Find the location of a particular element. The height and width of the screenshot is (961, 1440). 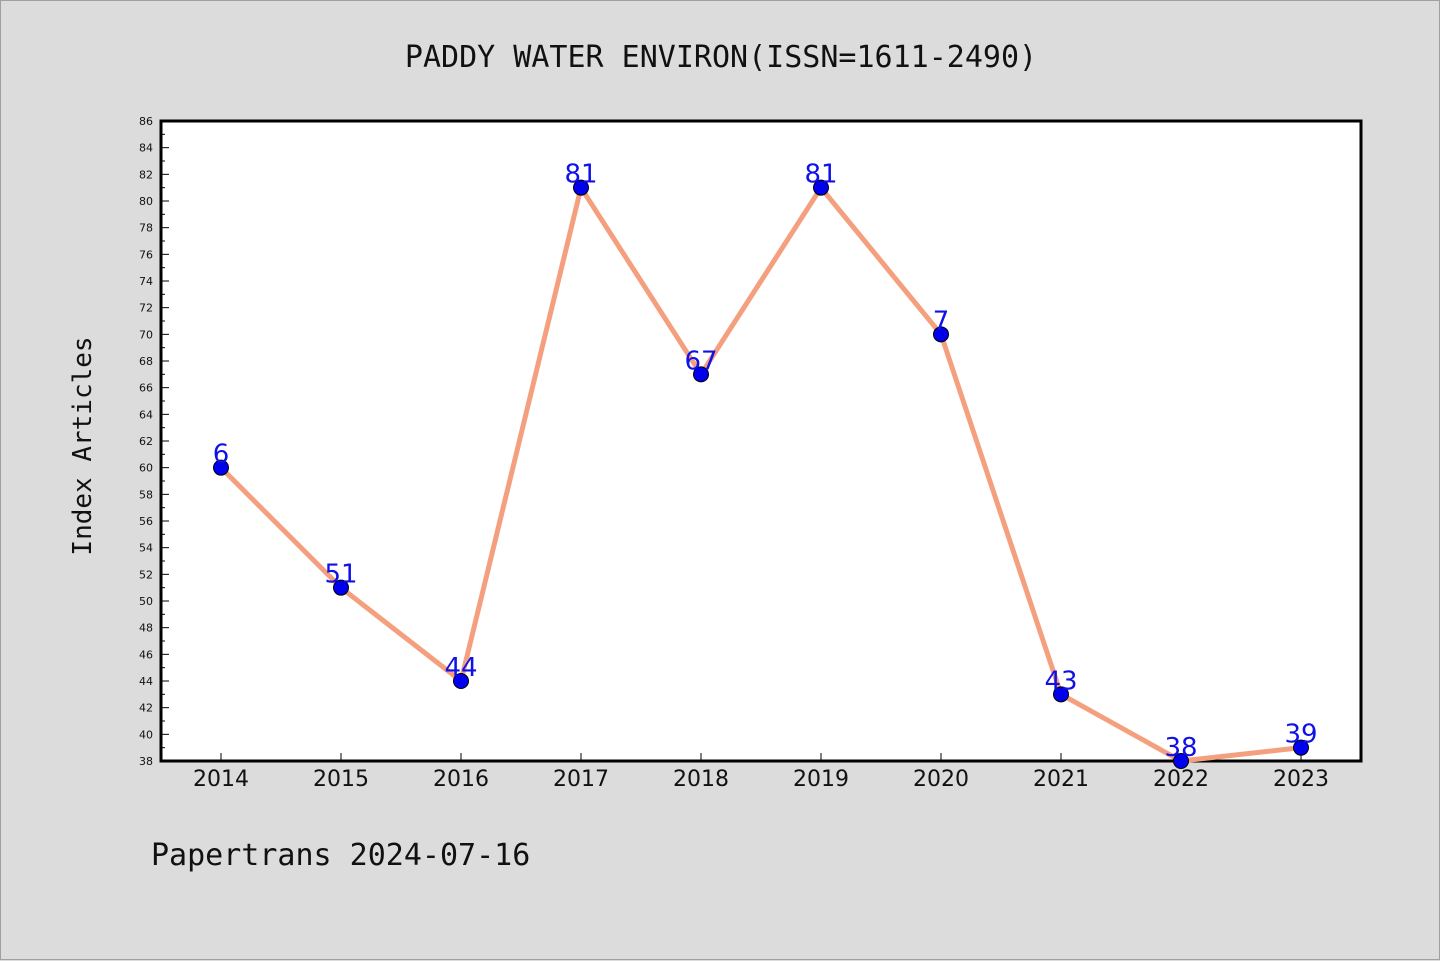

y-tick-label: 38 is located at coordinates (146, 761).